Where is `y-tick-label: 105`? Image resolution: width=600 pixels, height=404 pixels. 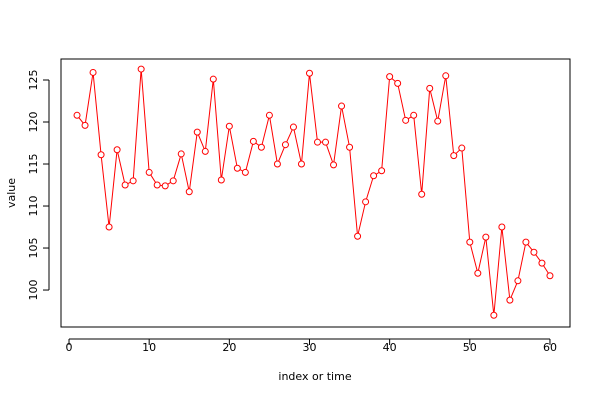 y-tick-label: 105 is located at coordinates (33, 248).